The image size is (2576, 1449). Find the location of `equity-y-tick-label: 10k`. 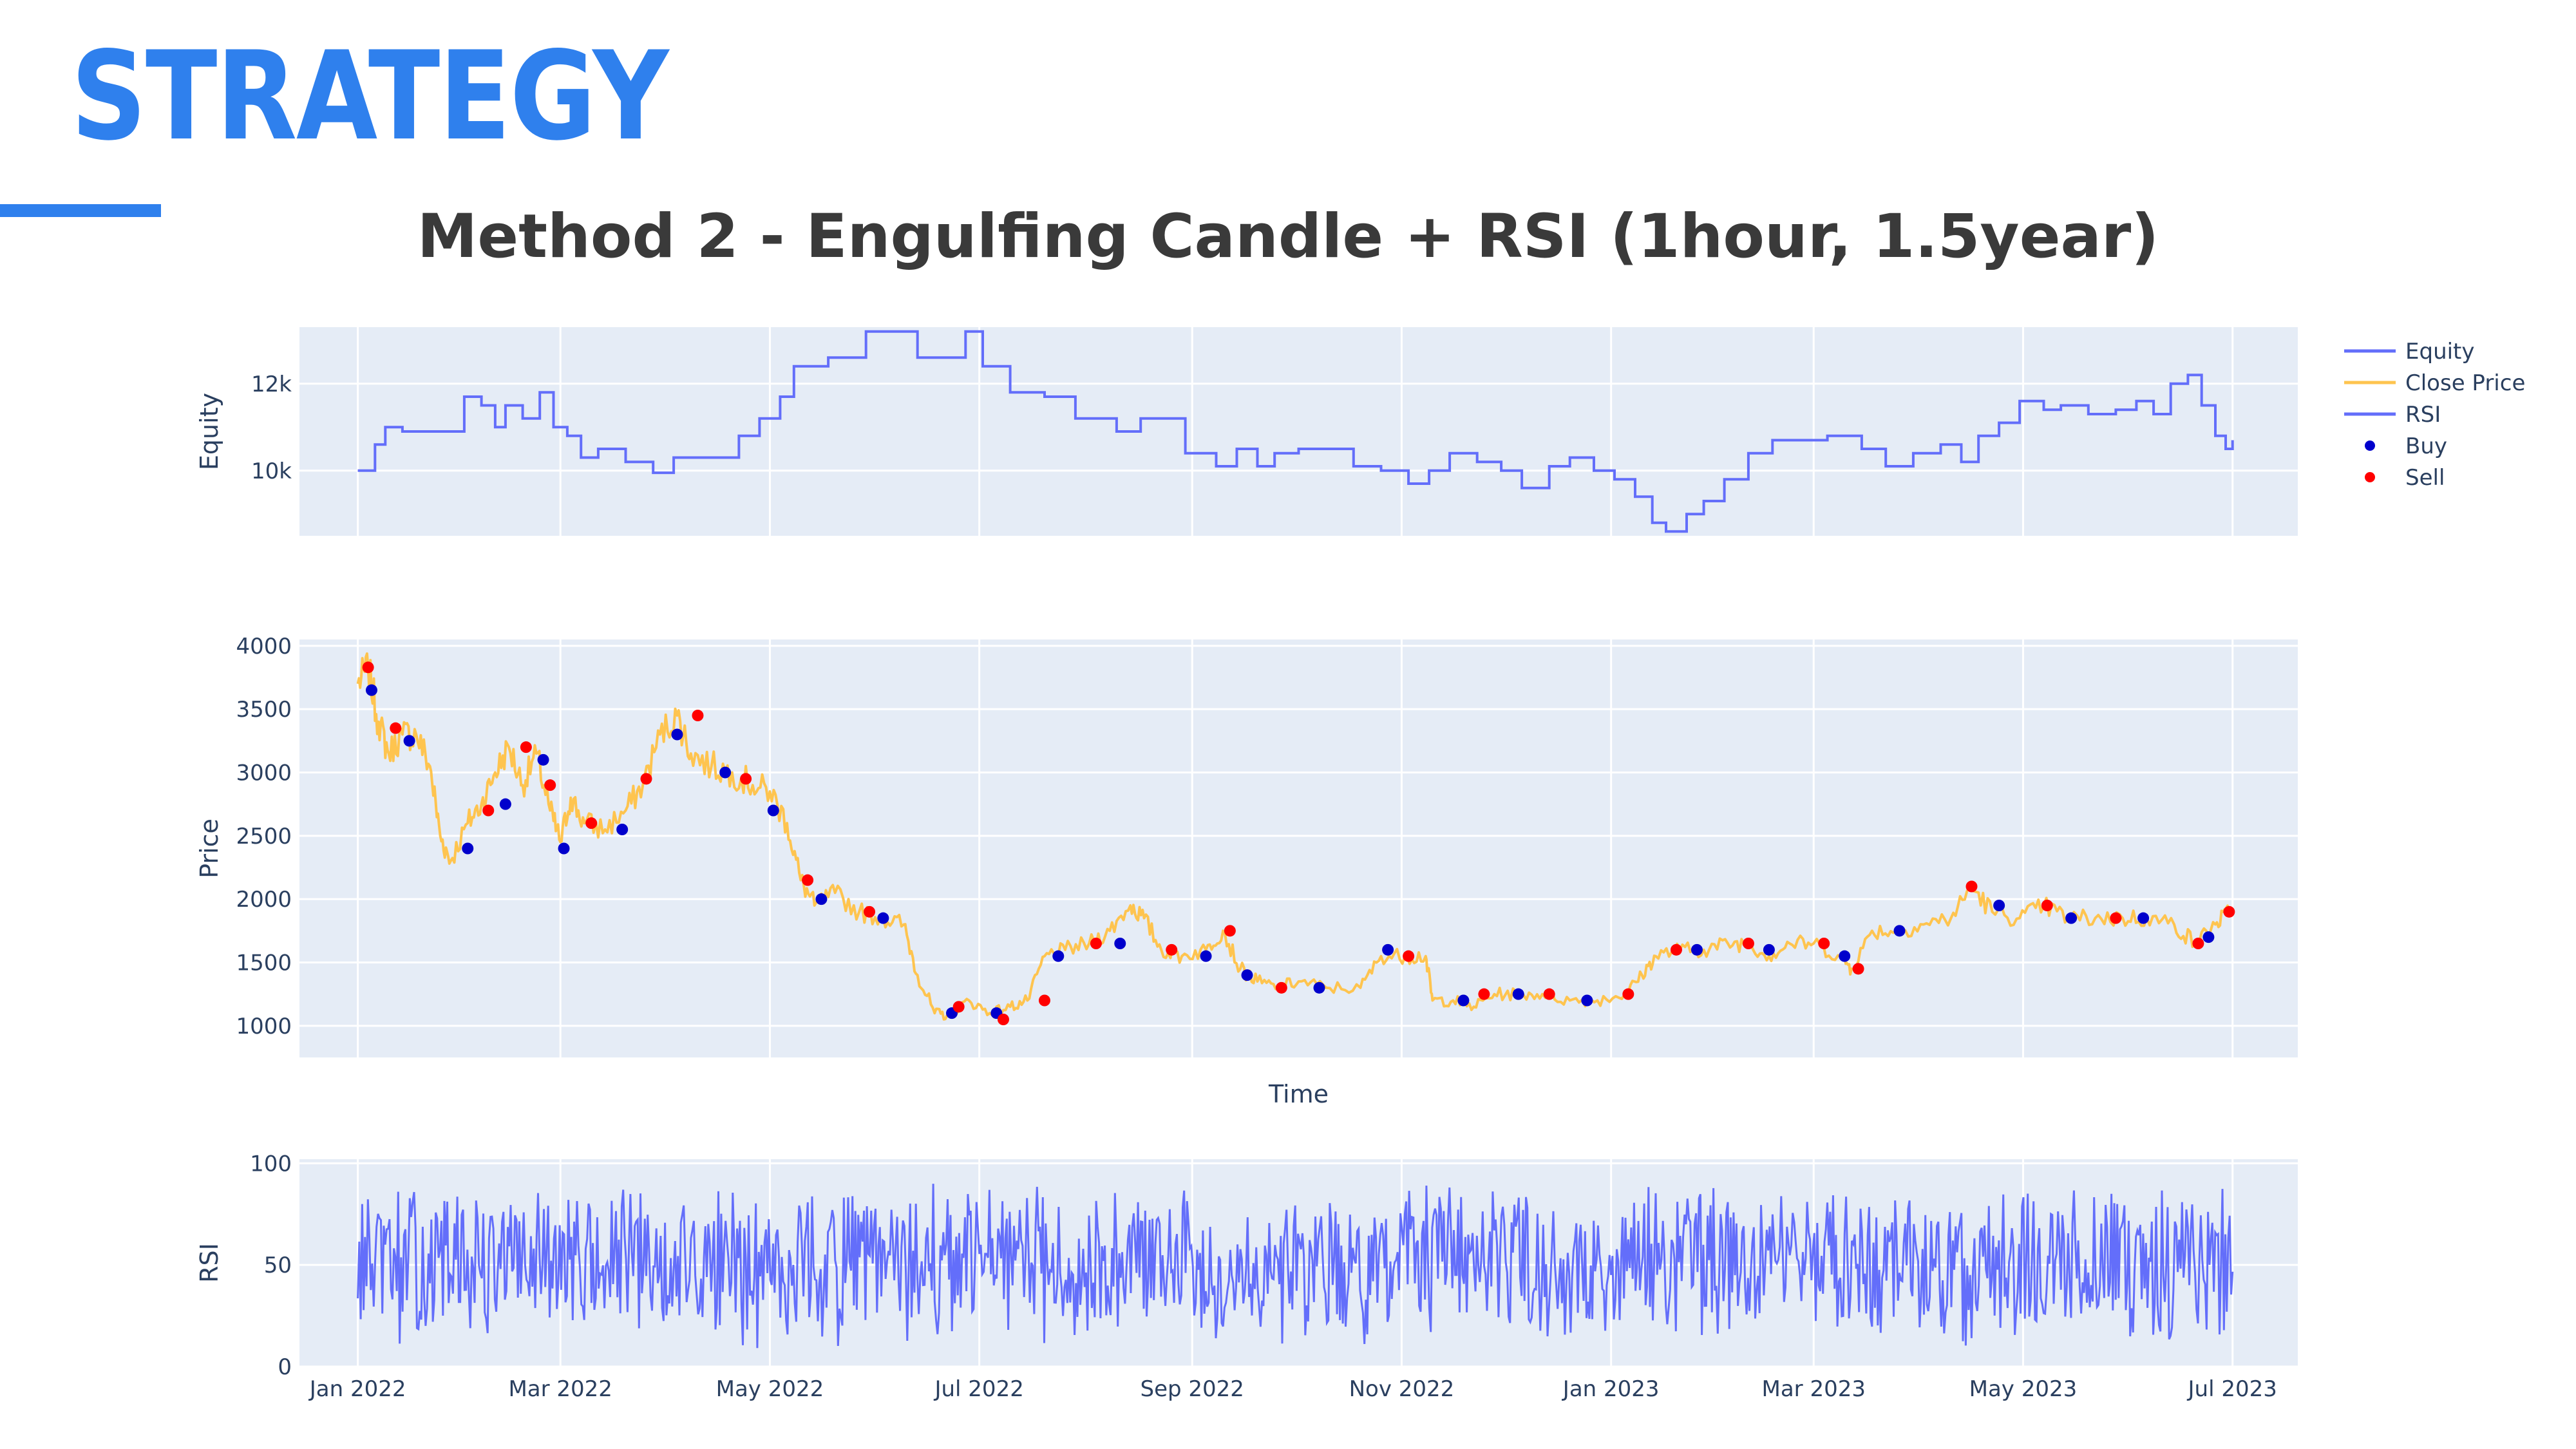

equity-y-tick-label: 10k is located at coordinates (271, 471).